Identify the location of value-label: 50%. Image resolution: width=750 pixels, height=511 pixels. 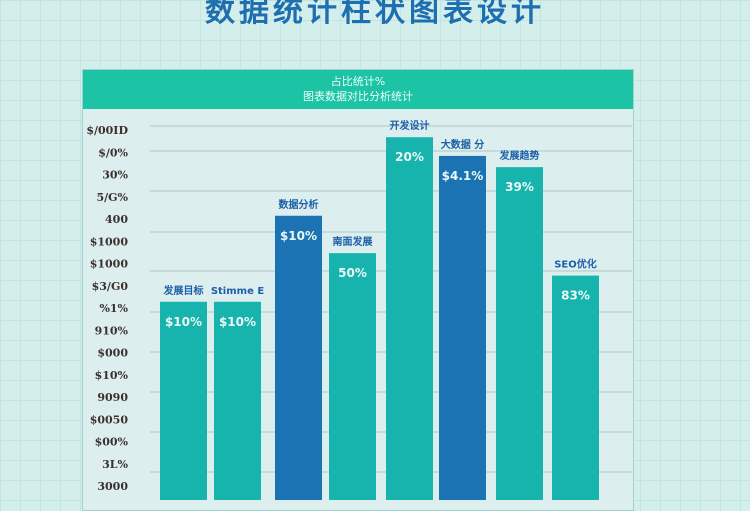
(352, 273).